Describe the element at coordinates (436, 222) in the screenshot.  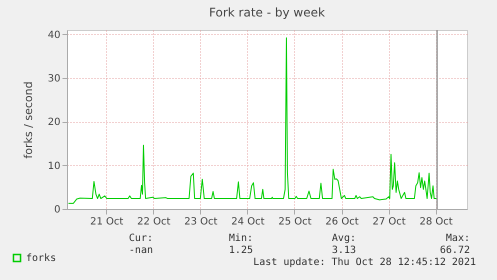
I see `x-tick-label: 28 Oct` at that location.